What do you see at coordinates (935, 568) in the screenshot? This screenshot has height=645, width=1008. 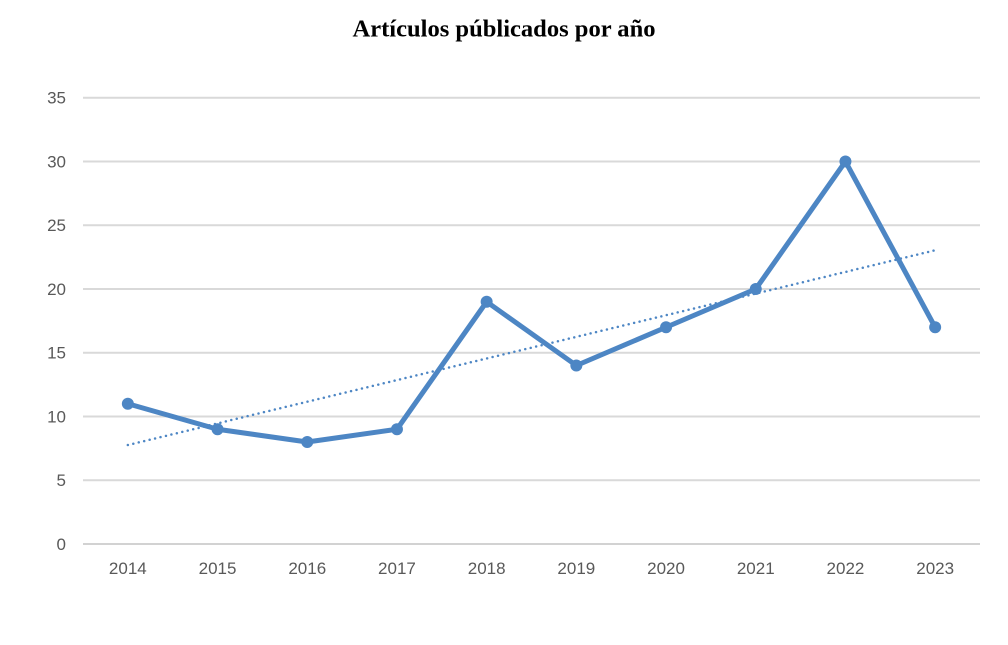 I see `svg-text: 2023` at bounding box center [935, 568].